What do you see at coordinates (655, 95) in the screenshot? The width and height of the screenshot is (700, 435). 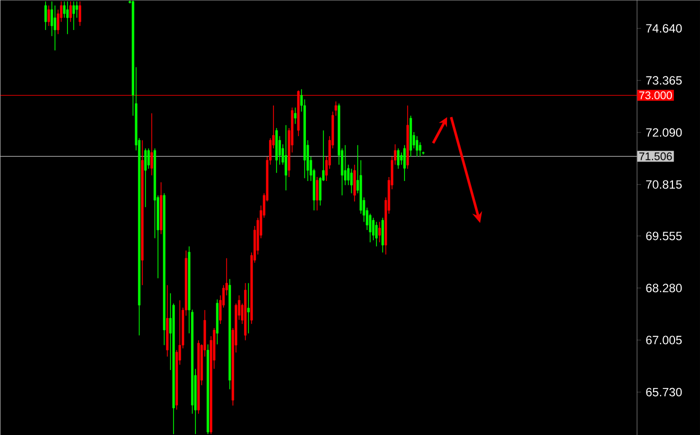 I see `ref-line-label: 73.000` at bounding box center [655, 95].